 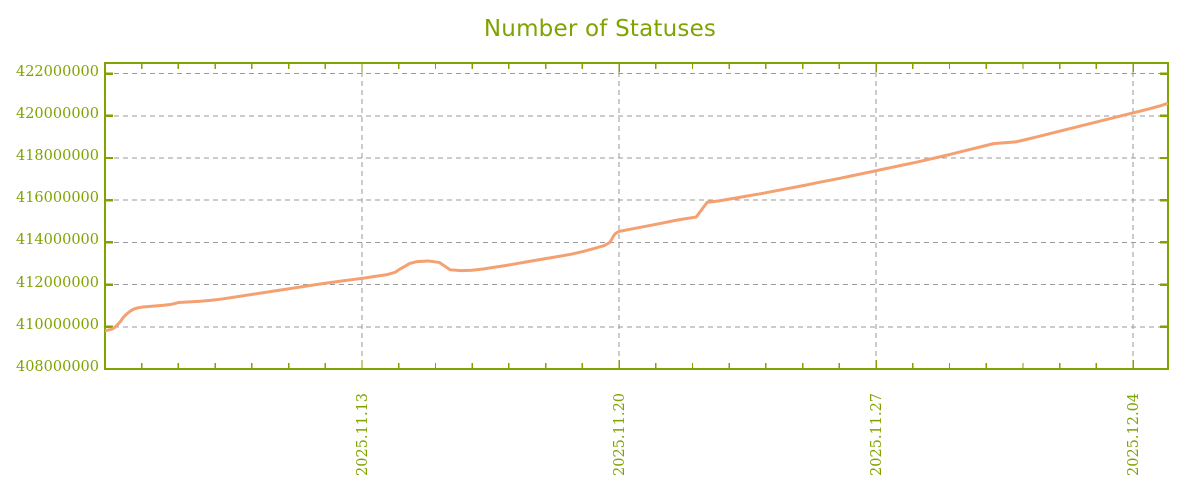 What do you see at coordinates (57, 71) in the screenshot?
I see `y-axis-tick-label: 422000000` at bounding box center [57, 71].